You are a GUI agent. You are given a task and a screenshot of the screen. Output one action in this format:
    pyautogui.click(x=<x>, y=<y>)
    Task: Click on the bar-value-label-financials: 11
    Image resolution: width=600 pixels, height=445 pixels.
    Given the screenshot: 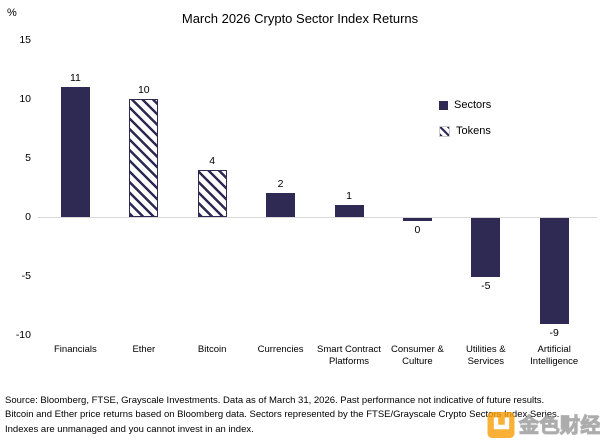 What is the action you would take?
    pyautogui.click(x=75, y=78)
    